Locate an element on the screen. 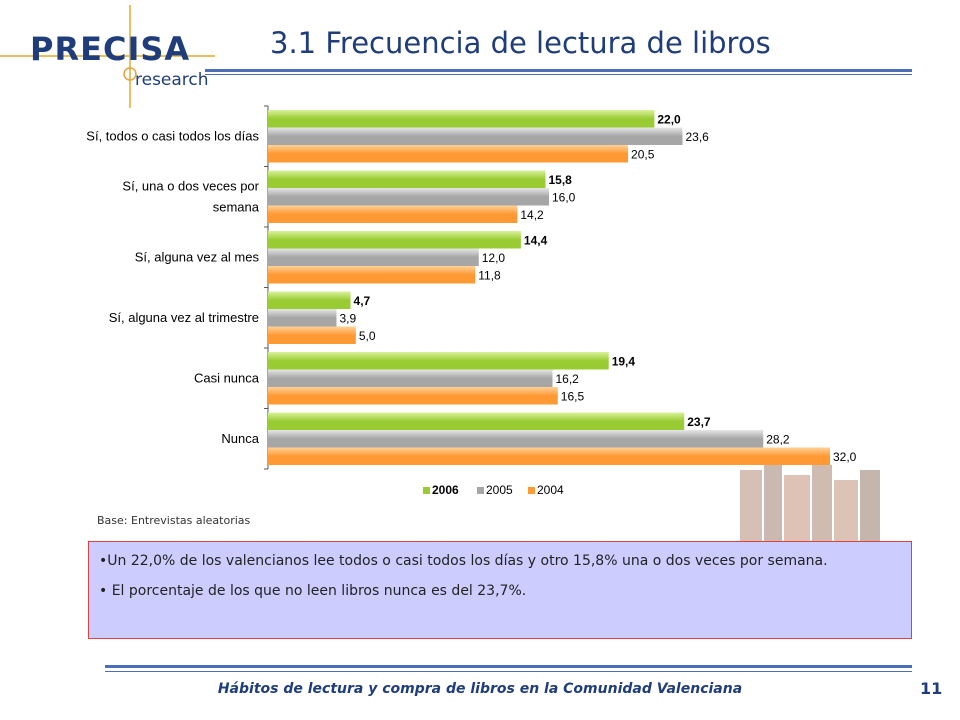 This screenshot has width=960, height=720. footer-rule-thin is located at coordinates (508, 671).